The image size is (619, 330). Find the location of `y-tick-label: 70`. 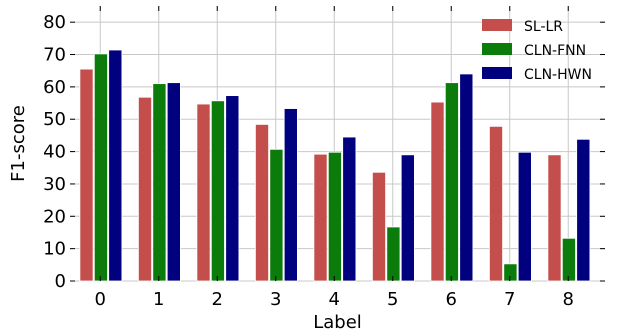

y-tick-label: 70 is located at coordinates (54, 55).